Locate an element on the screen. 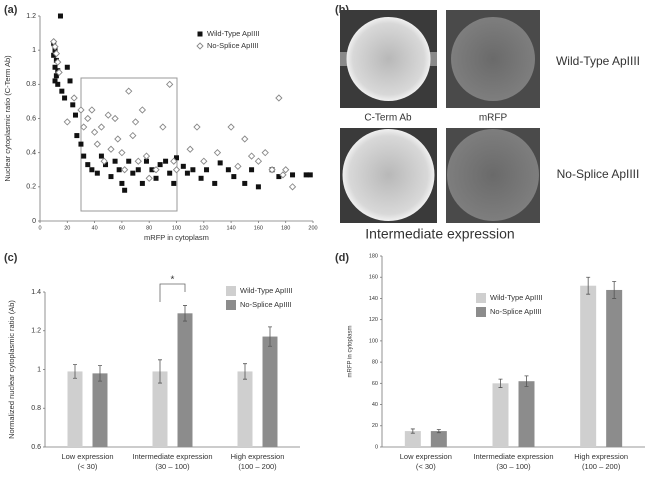  y-tick-label: 160 is located at coordinates (373, 278).